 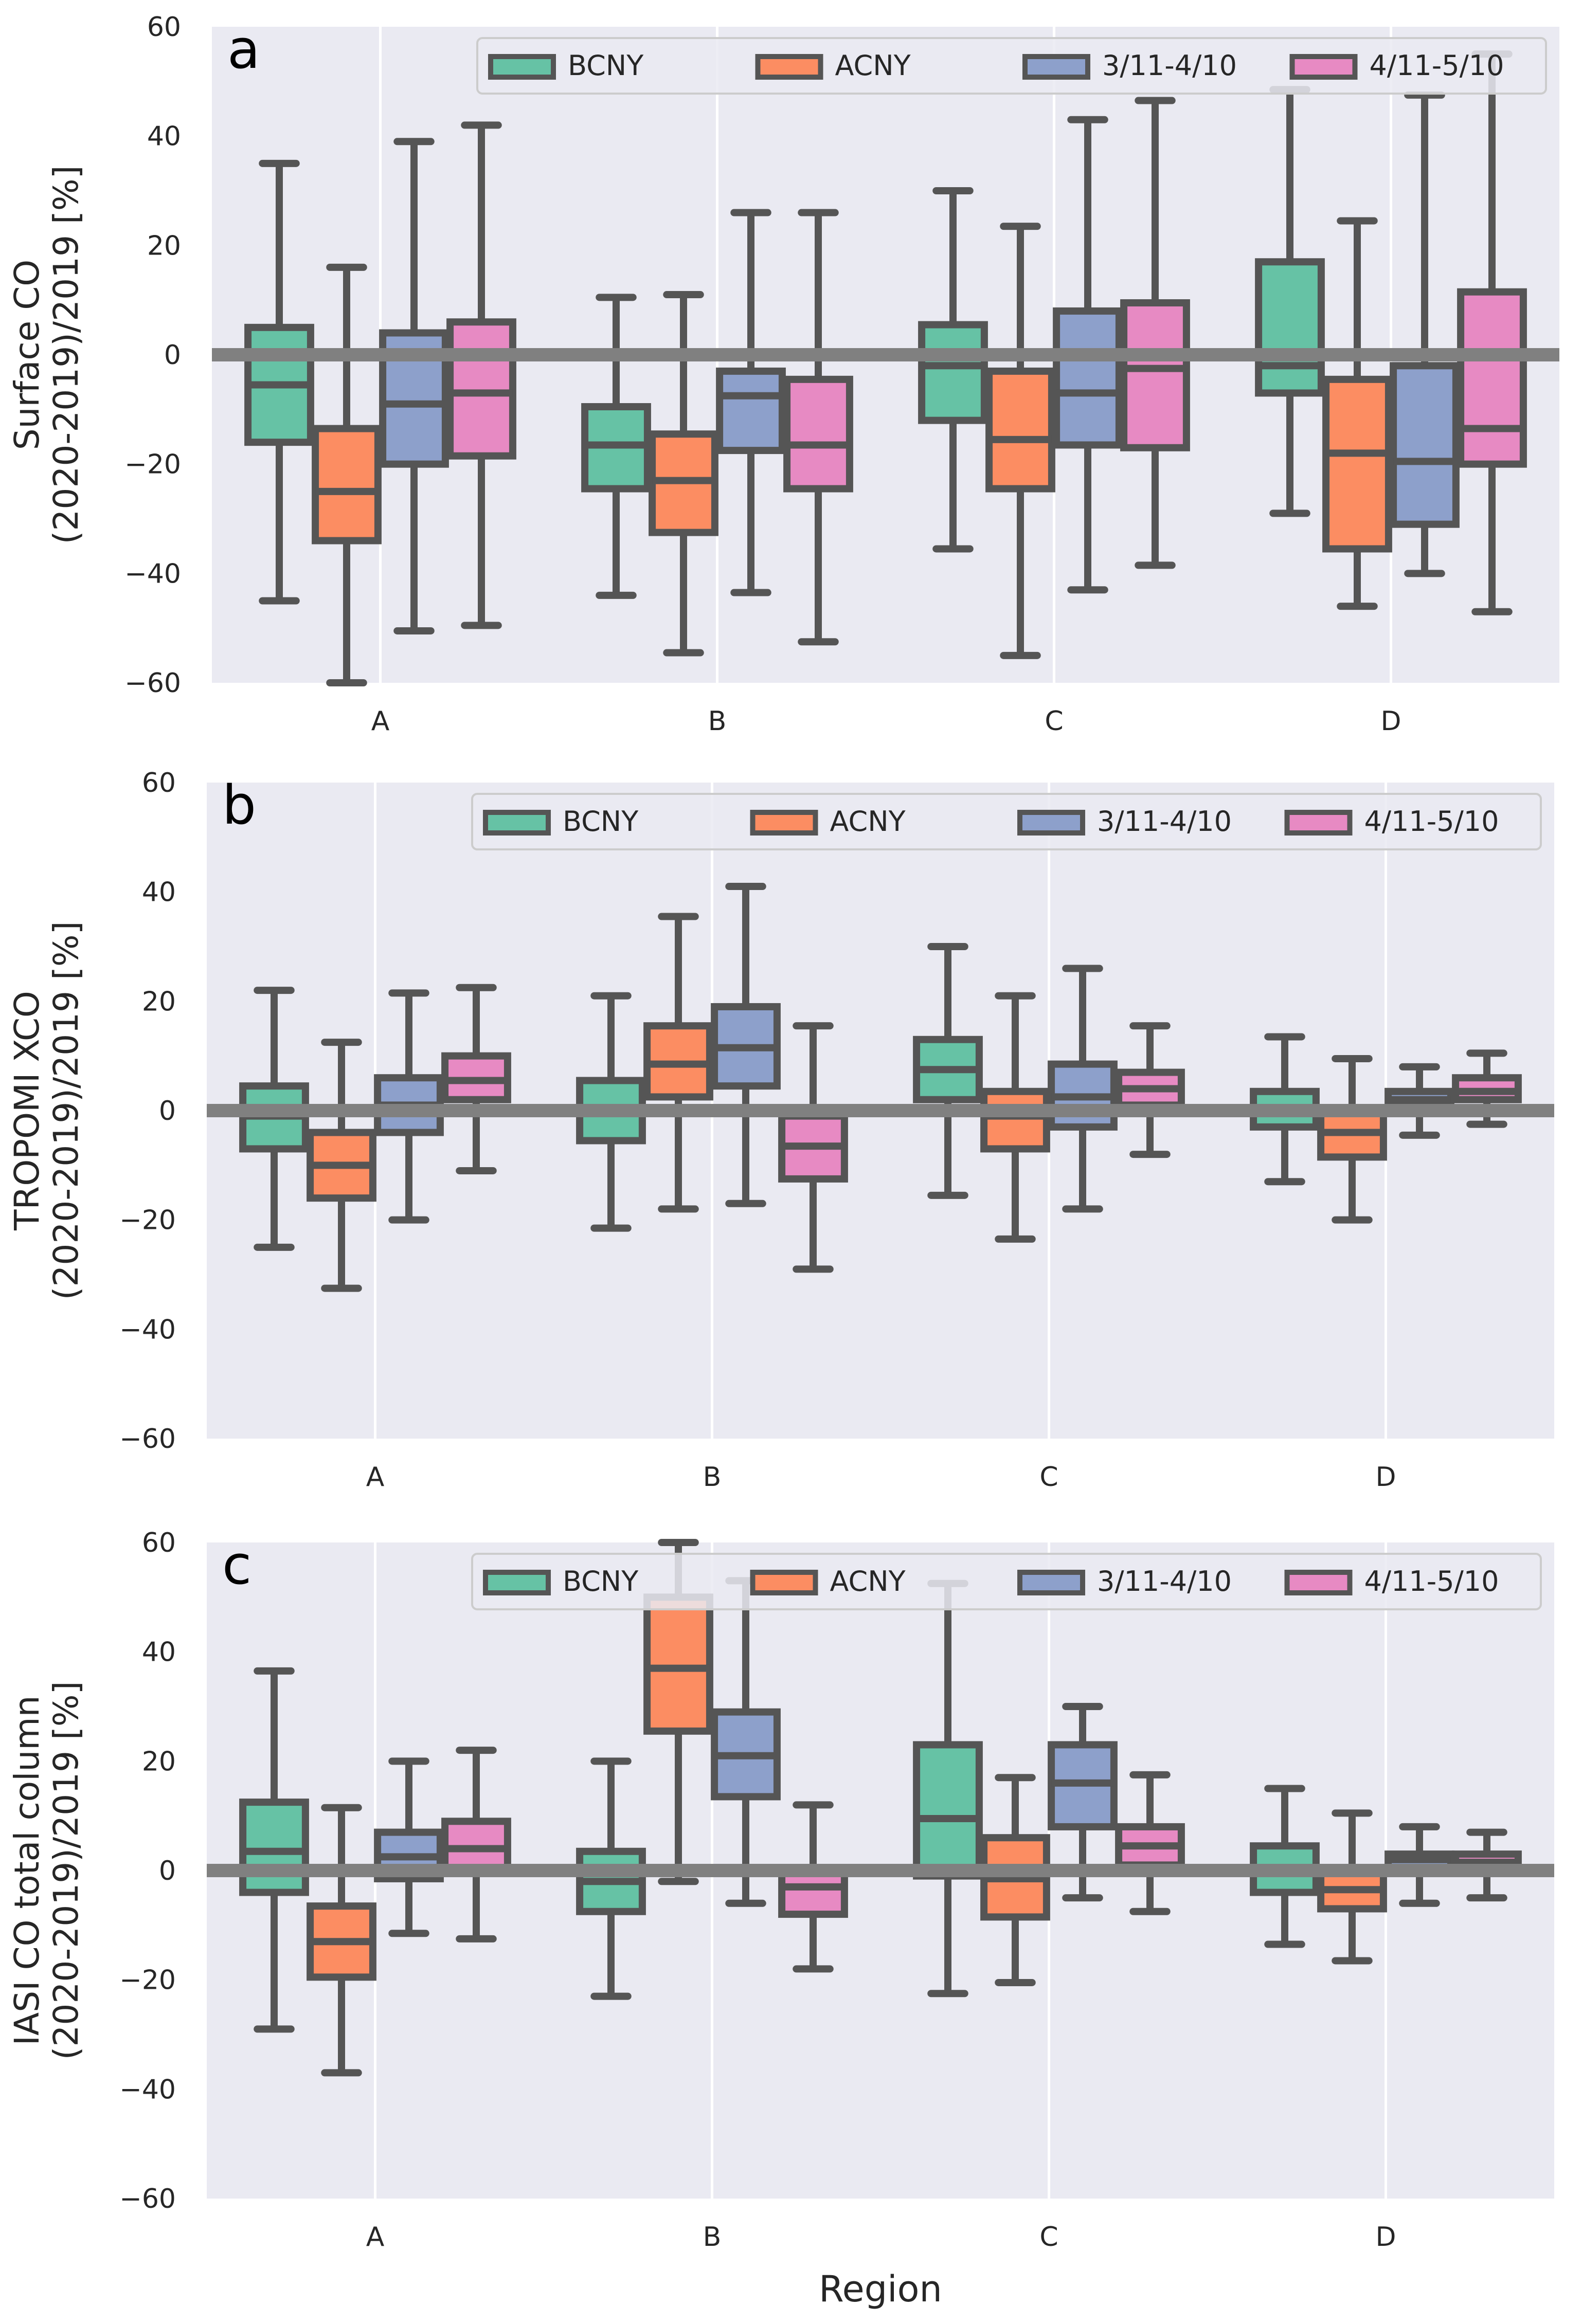 I want to click on y-axis-label: TROPOMI XCO(2020-2019)/2019 [%], so click(x=46, y=1110).